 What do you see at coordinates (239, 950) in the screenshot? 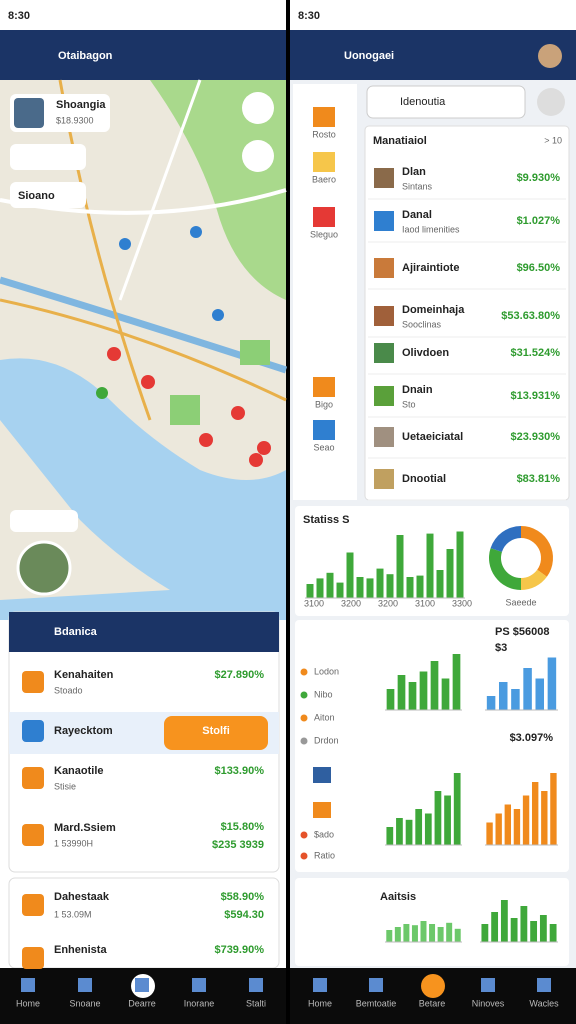
I see `item-value: $739.90%` at bounding box center [239, 950].